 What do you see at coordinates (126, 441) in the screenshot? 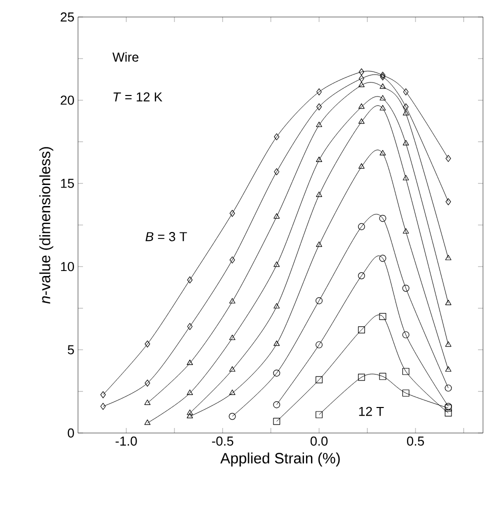
I see `x-tick-label: -1.0` at bounding box center [126, 441].